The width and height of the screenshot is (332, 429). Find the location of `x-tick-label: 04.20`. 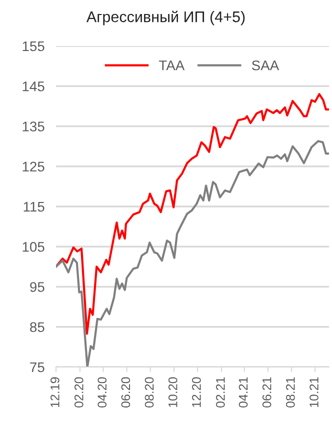

x-tick-label: 04.20 is located at coordinates (102, 392).